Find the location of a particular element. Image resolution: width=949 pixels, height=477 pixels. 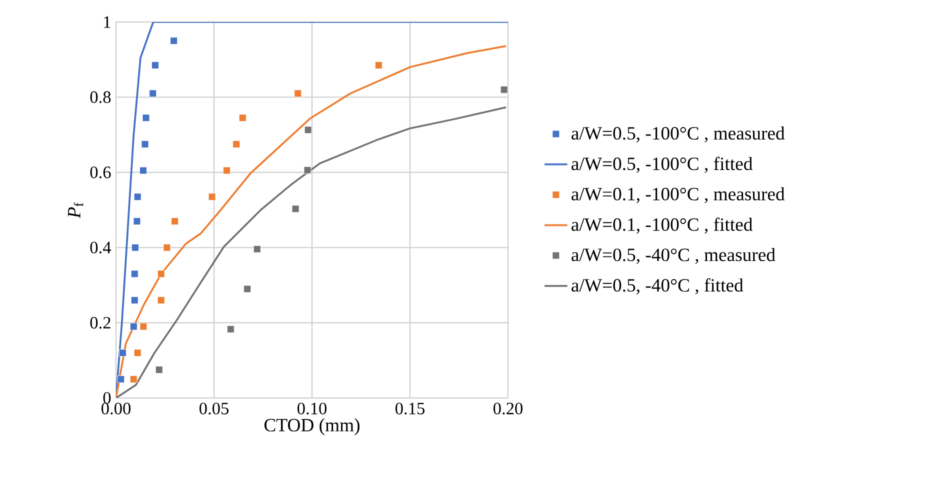

y-tick-label: 1 is located at coordinates (107, 22).